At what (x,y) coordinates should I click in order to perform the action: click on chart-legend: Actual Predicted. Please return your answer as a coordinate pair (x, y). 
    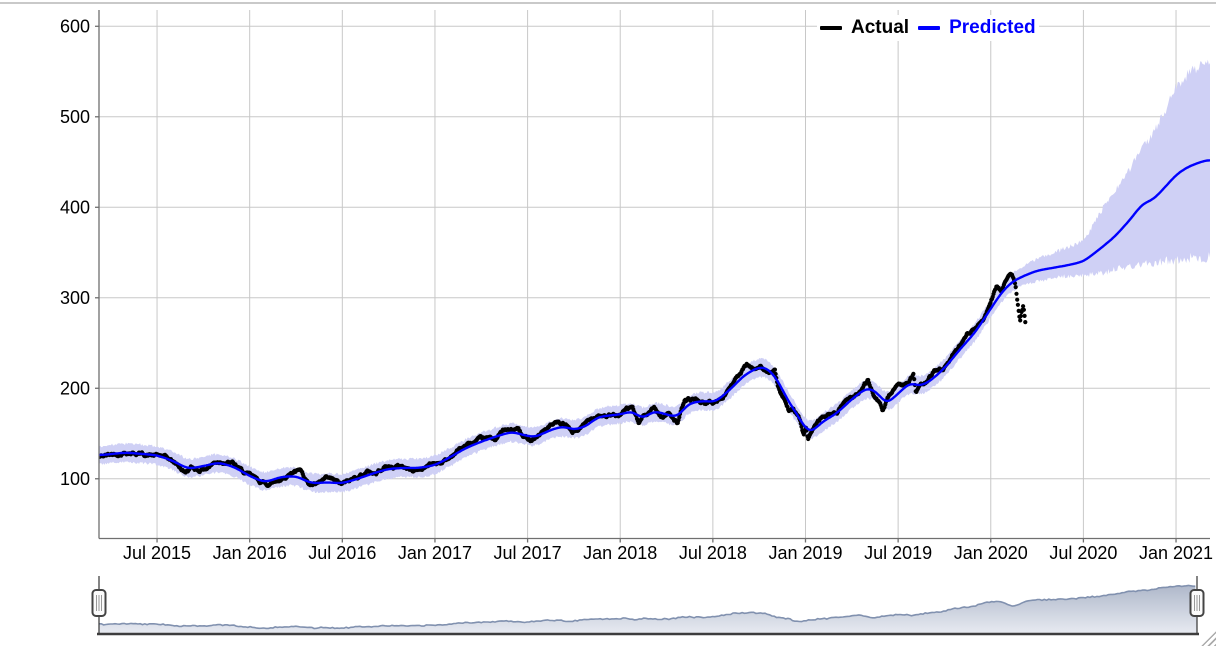
    Looking at the image, I should click on (928, 28).